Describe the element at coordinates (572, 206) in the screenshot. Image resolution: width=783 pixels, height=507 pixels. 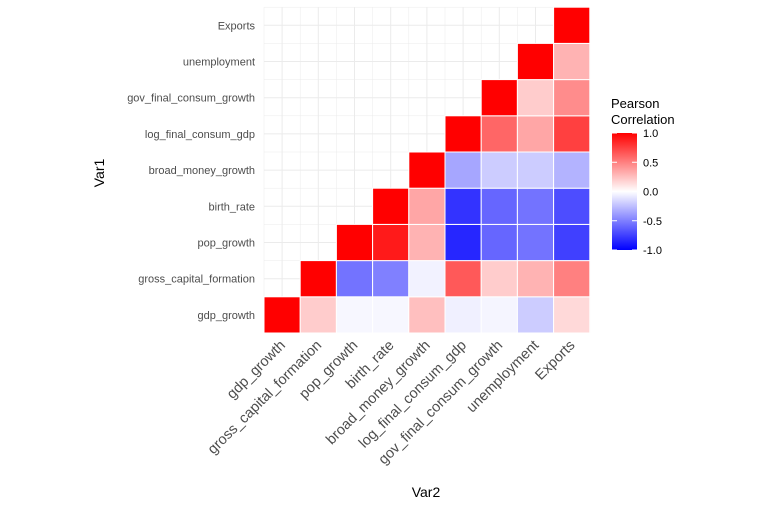
I see `heatmap-cell-birth_rate-Exports` at that location.